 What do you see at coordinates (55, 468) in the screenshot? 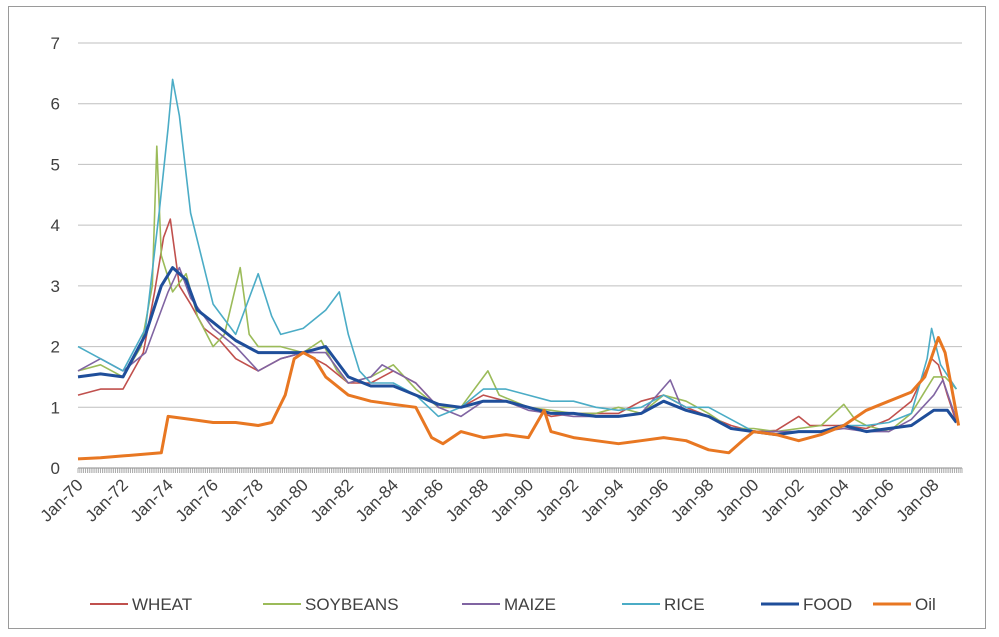
I see `y-tick-label: 0` at bounding box center [55, 468].